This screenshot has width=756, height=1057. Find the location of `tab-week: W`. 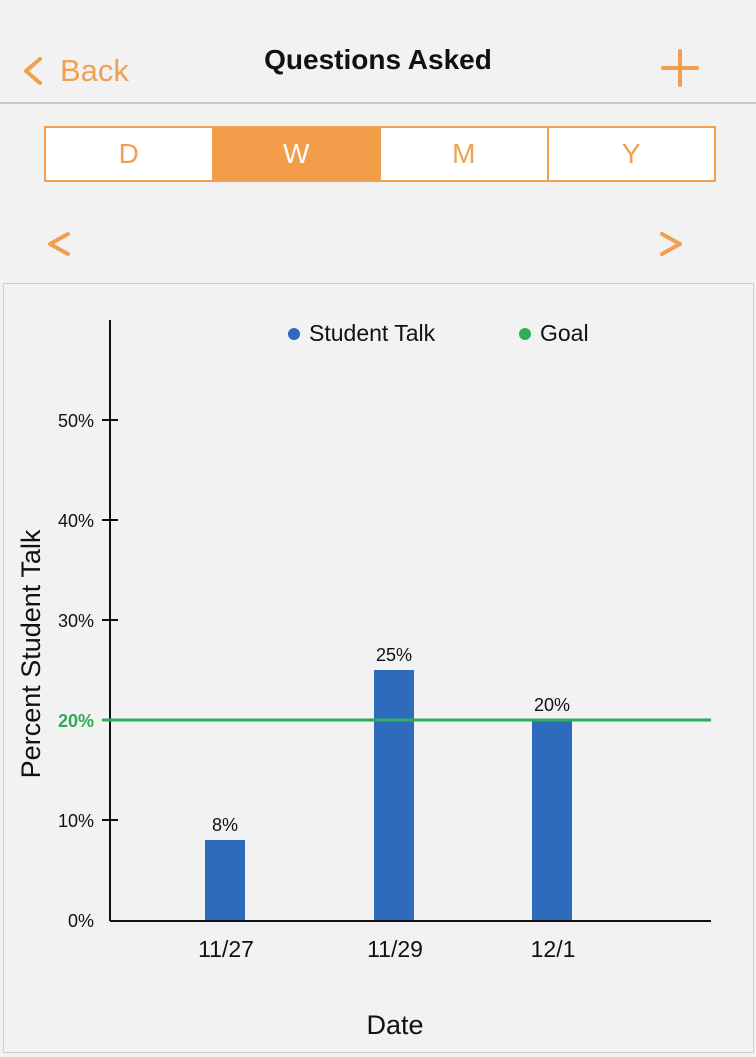

tab-week: W is located at coordinates (296, 154).